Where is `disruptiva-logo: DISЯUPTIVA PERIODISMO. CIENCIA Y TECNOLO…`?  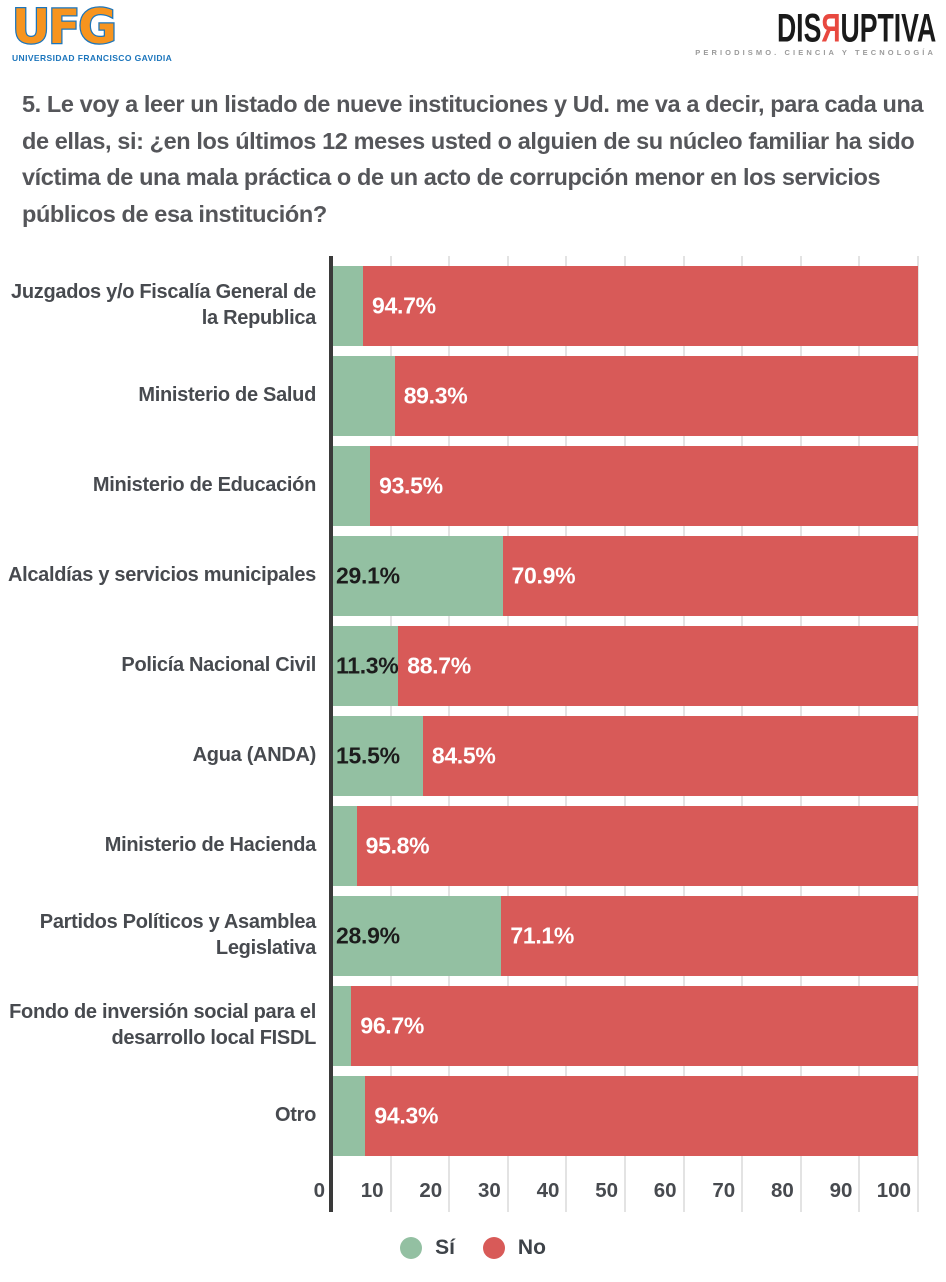
disruptiva-logo: DISЯUPTIVA PERIODISMO. CIENCIA Y TECNOLO… is located at coordinates (815, 32).